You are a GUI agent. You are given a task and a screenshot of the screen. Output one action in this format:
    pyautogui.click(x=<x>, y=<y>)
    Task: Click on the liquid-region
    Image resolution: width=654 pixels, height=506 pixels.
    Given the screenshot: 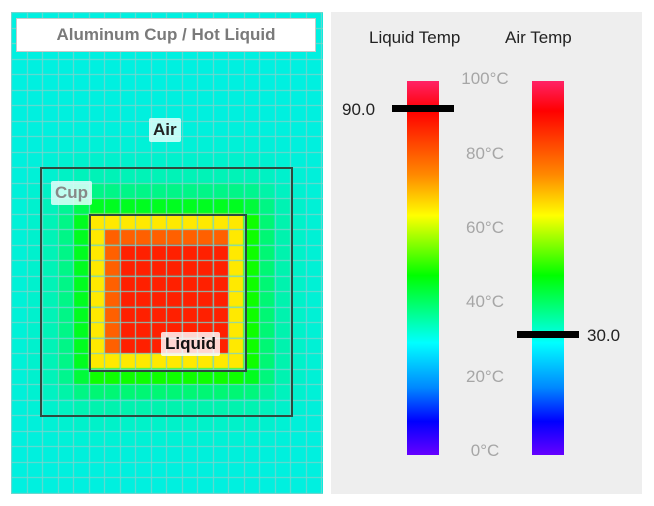 What is the action you would take?
    pyautogui.click(x=168, y=293)
    